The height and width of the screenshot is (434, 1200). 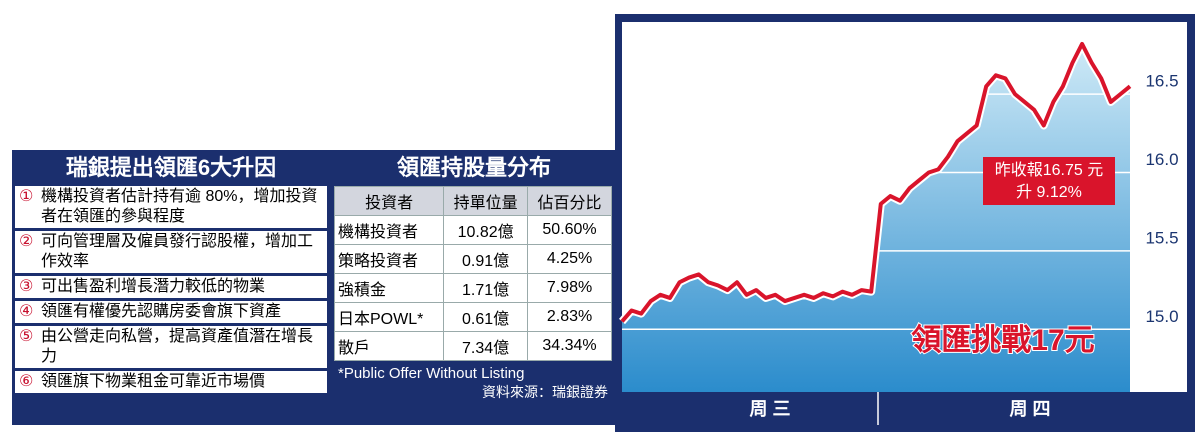 What do you see at coordinates (1002, 340) in the screenshot?
I see `chart-title: 領匯挑戰17元` at bounding box center [1002, 340].